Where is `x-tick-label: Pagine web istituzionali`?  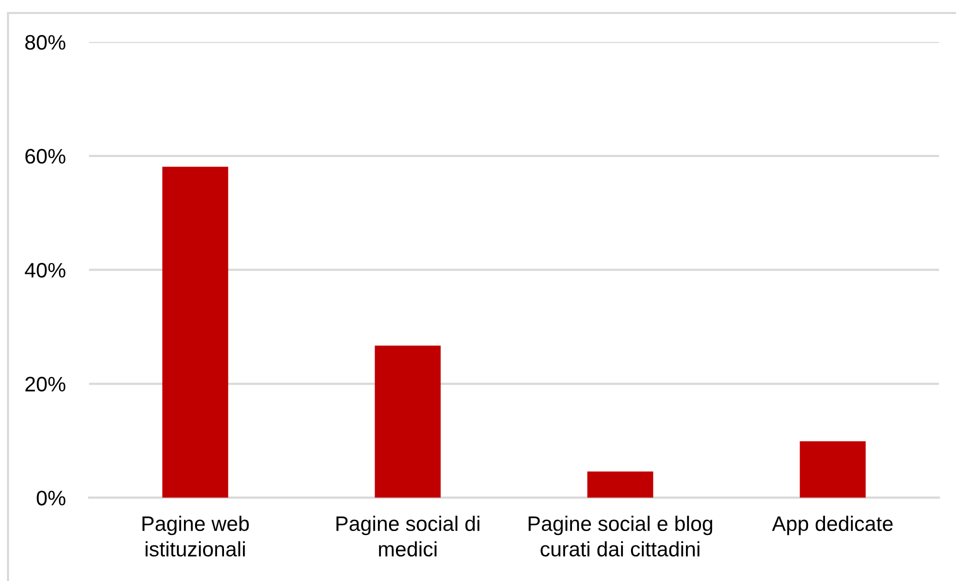 x-tick-label: Pagine web istituzionali is located at coordinates (195, 536).